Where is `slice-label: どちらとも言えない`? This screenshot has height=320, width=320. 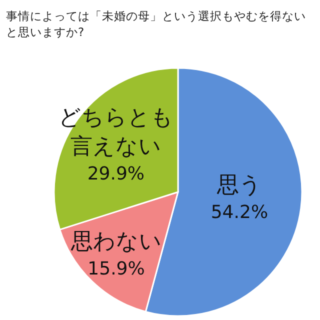 slice-label: どちらとも言えない is located at coordinates (116, 133).